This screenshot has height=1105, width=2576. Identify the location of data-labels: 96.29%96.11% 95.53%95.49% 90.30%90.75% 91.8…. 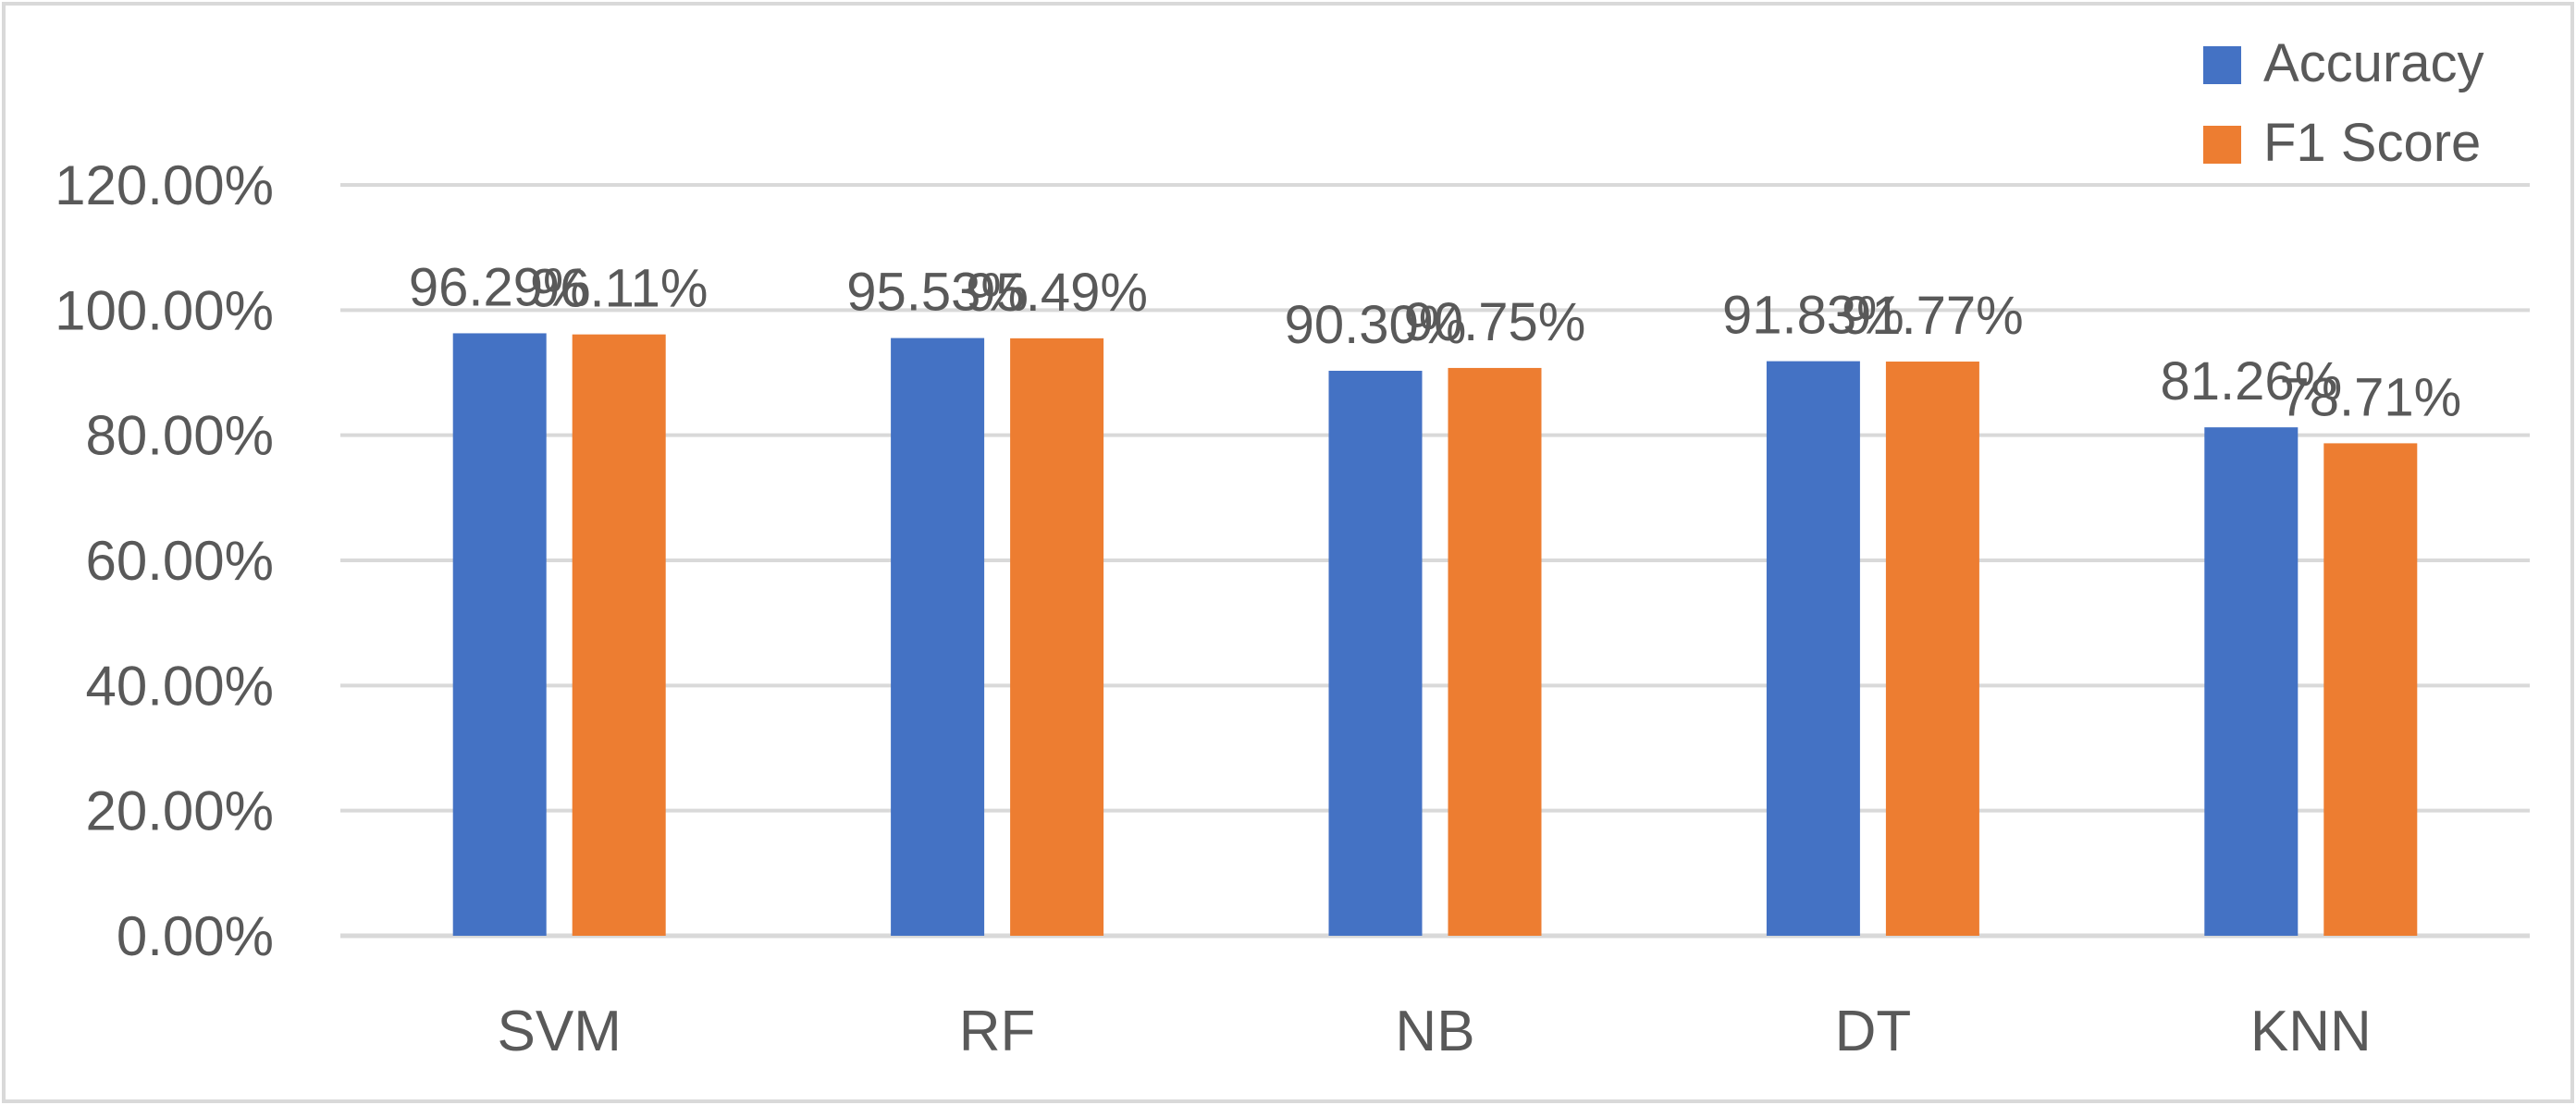
(1435, 342).